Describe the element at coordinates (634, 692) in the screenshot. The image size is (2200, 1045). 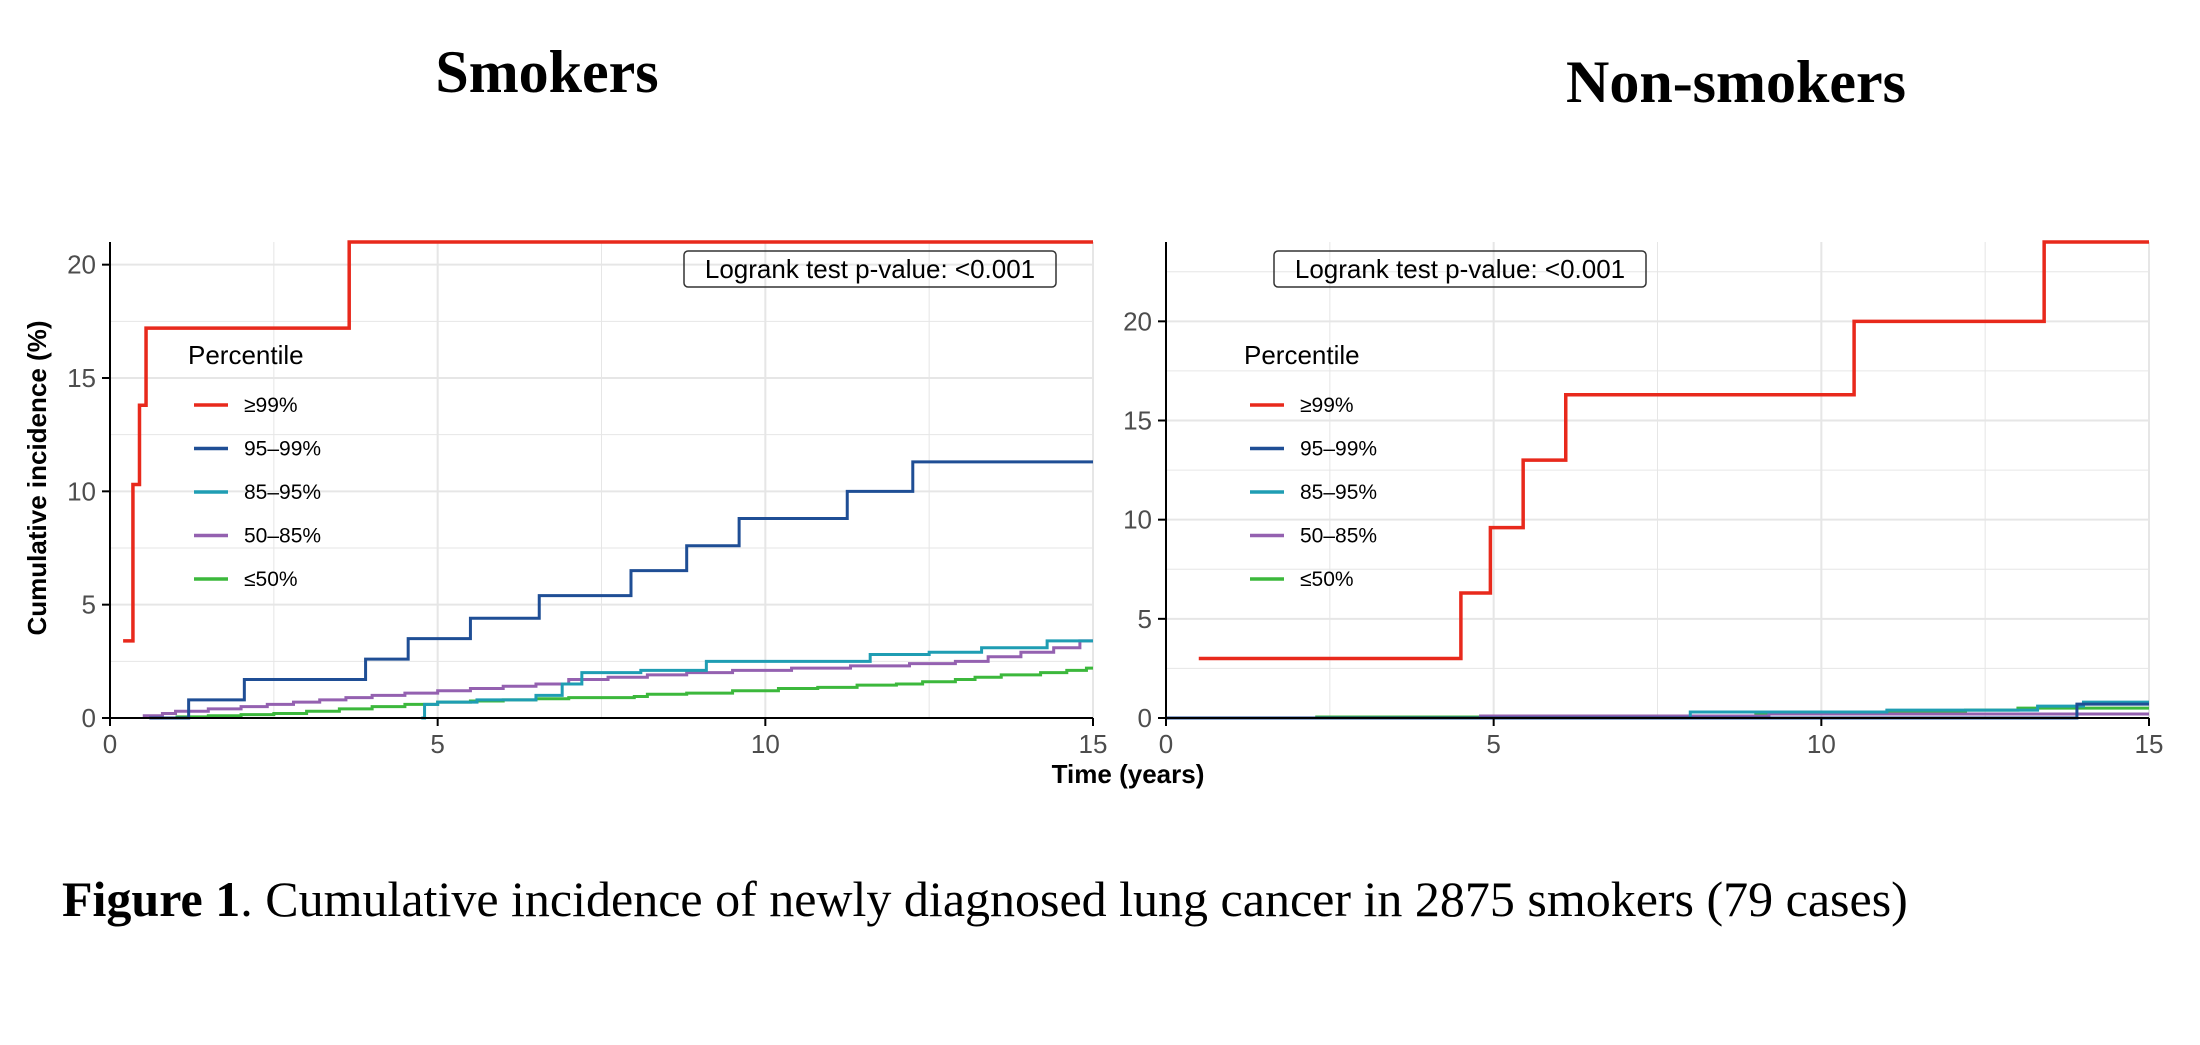
I see `series-line-le50` at that location.